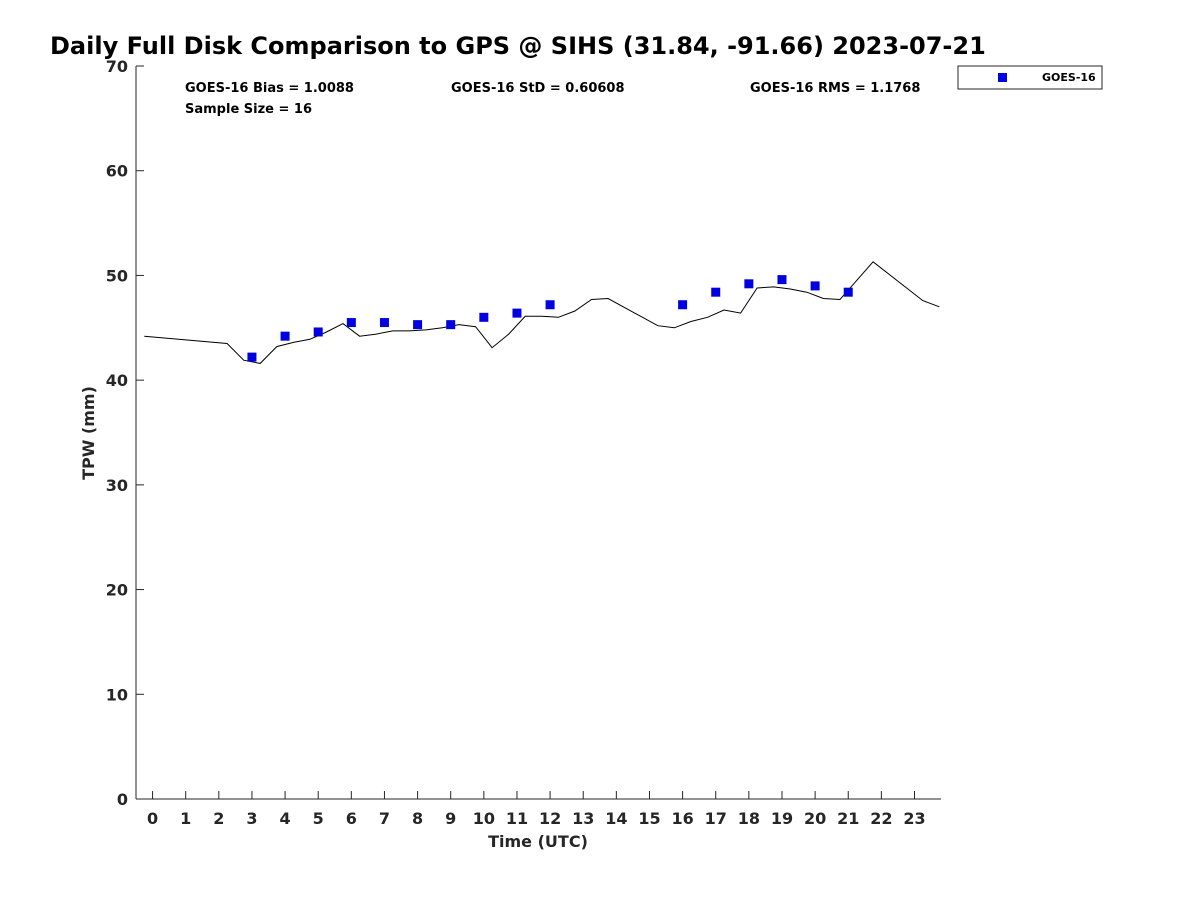 This screenshot has height=904, width=1200. Describe the element at coordinates (914, 818) in the screenshot. I see `x-tick-label: 23` at that location.